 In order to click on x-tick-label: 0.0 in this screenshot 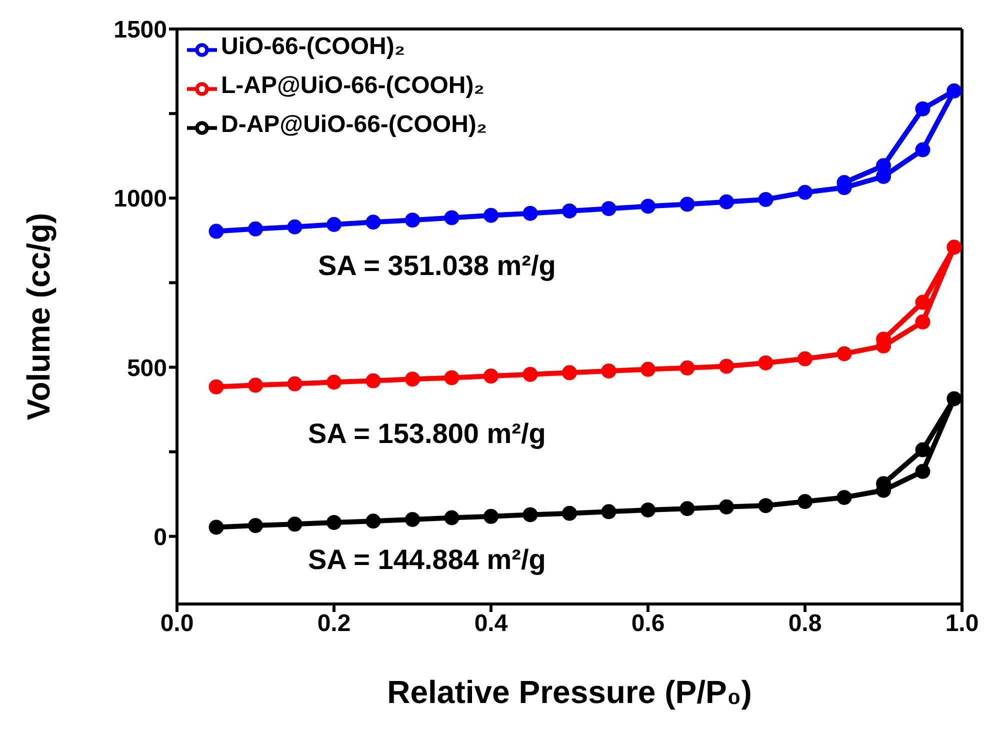, I will do `click(177, 624)`.